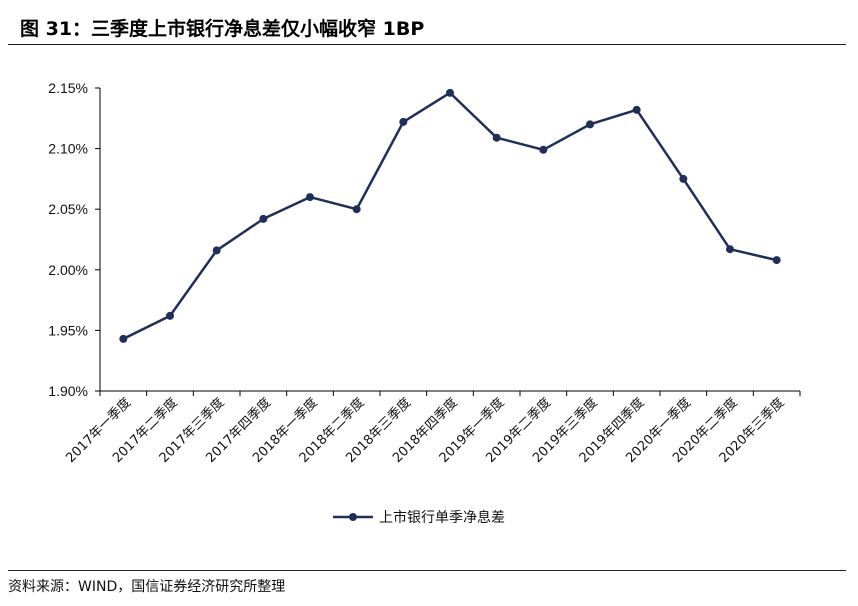  What do you see at coordinates (427, 44) in the screenshot?
I see `title-divider` at bounding box center [427, 44].